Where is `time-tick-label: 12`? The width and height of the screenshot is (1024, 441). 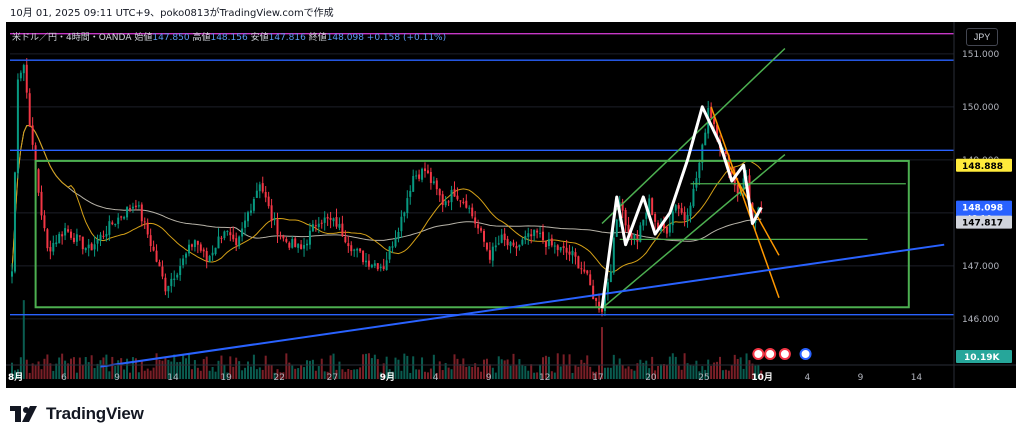 time-tick-label: 12 is located at coordinates (544, 378).